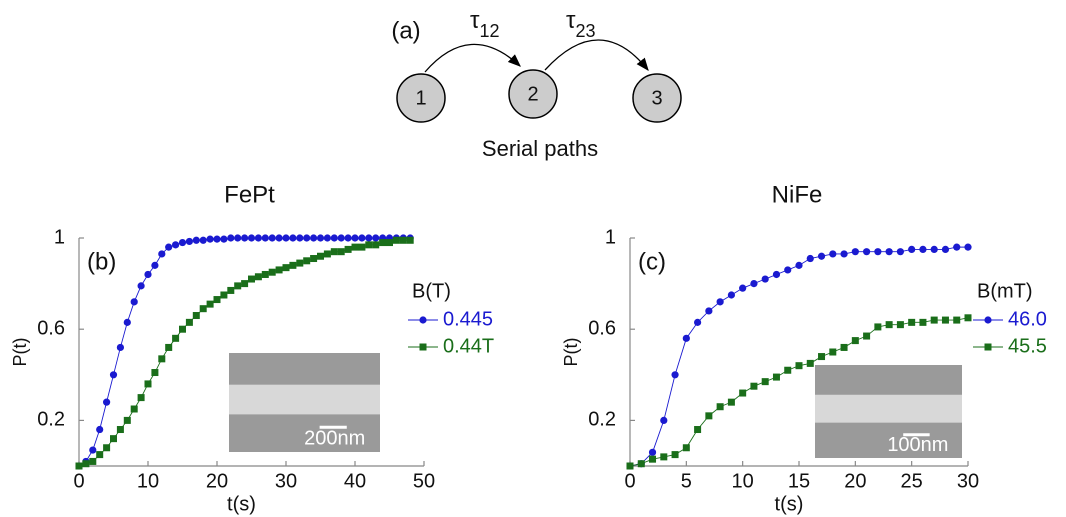  Describe the element at coordinates (423, 347) in the screenshot. I see `legend-marker` at that location.